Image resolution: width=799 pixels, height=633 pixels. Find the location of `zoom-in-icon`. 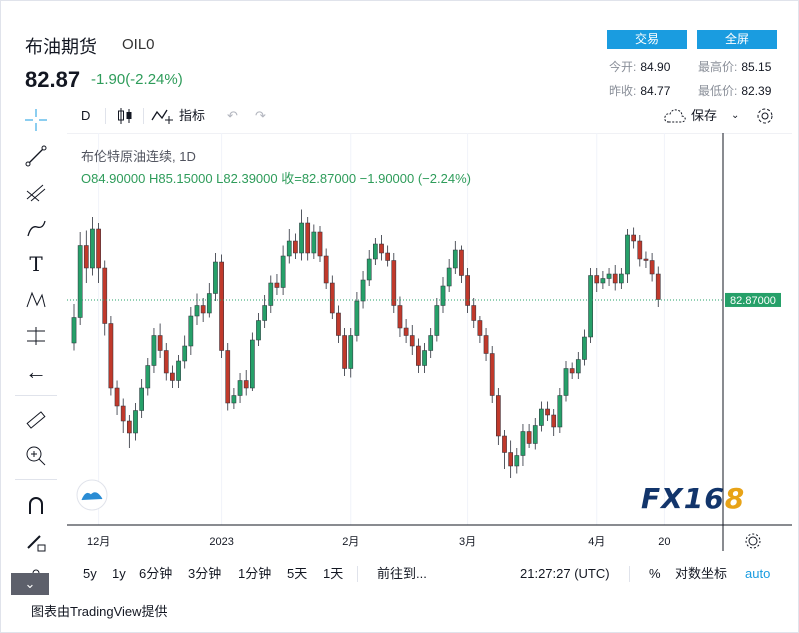

zoom-in-icon is located at coordinates (36, 456).